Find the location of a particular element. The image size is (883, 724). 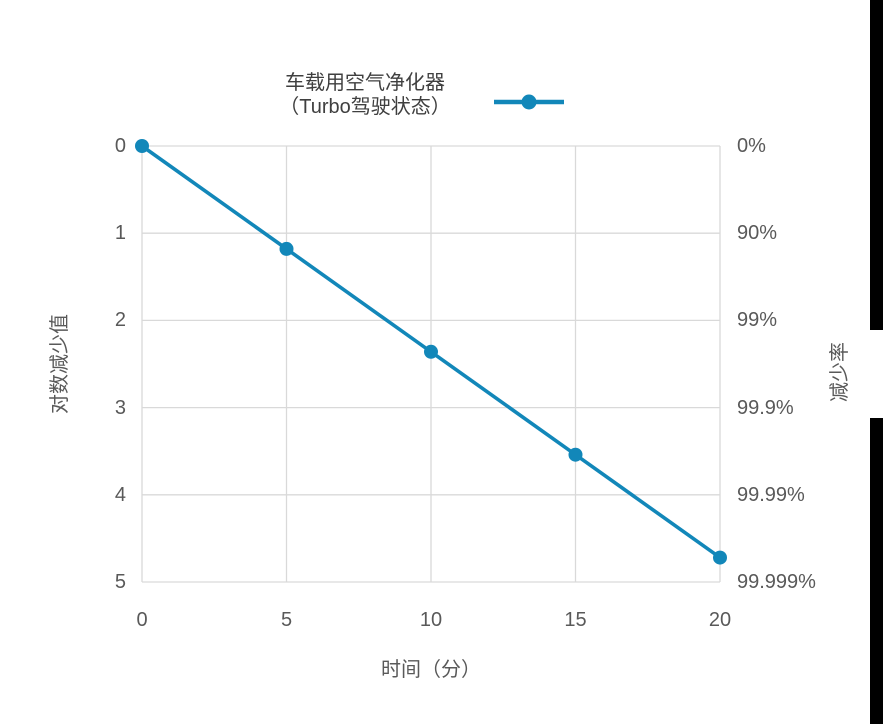

x-tick: 10 is located at coordinates (431, 620).